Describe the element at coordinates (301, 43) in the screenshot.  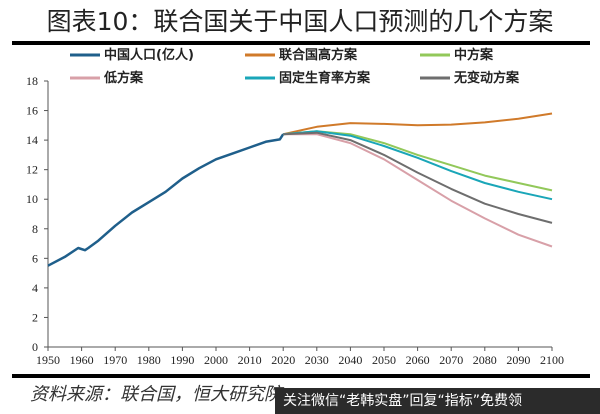
I see `title-divider` at that location.